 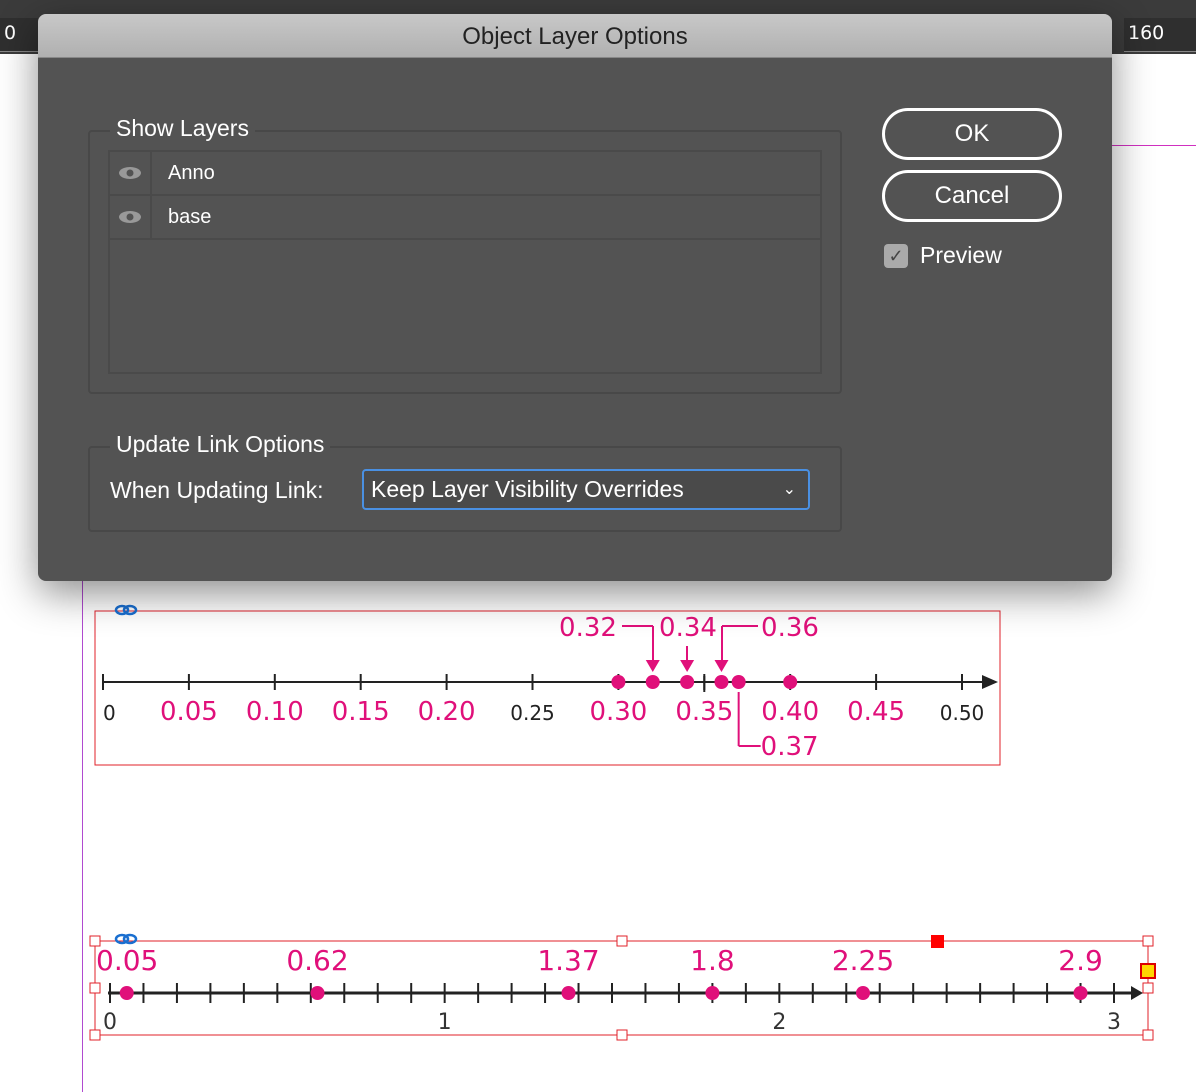 What do you see at coordinates (704, 712) in the screenshot?
I see `tick-label: 0.35` at bounding box center [704, 712].